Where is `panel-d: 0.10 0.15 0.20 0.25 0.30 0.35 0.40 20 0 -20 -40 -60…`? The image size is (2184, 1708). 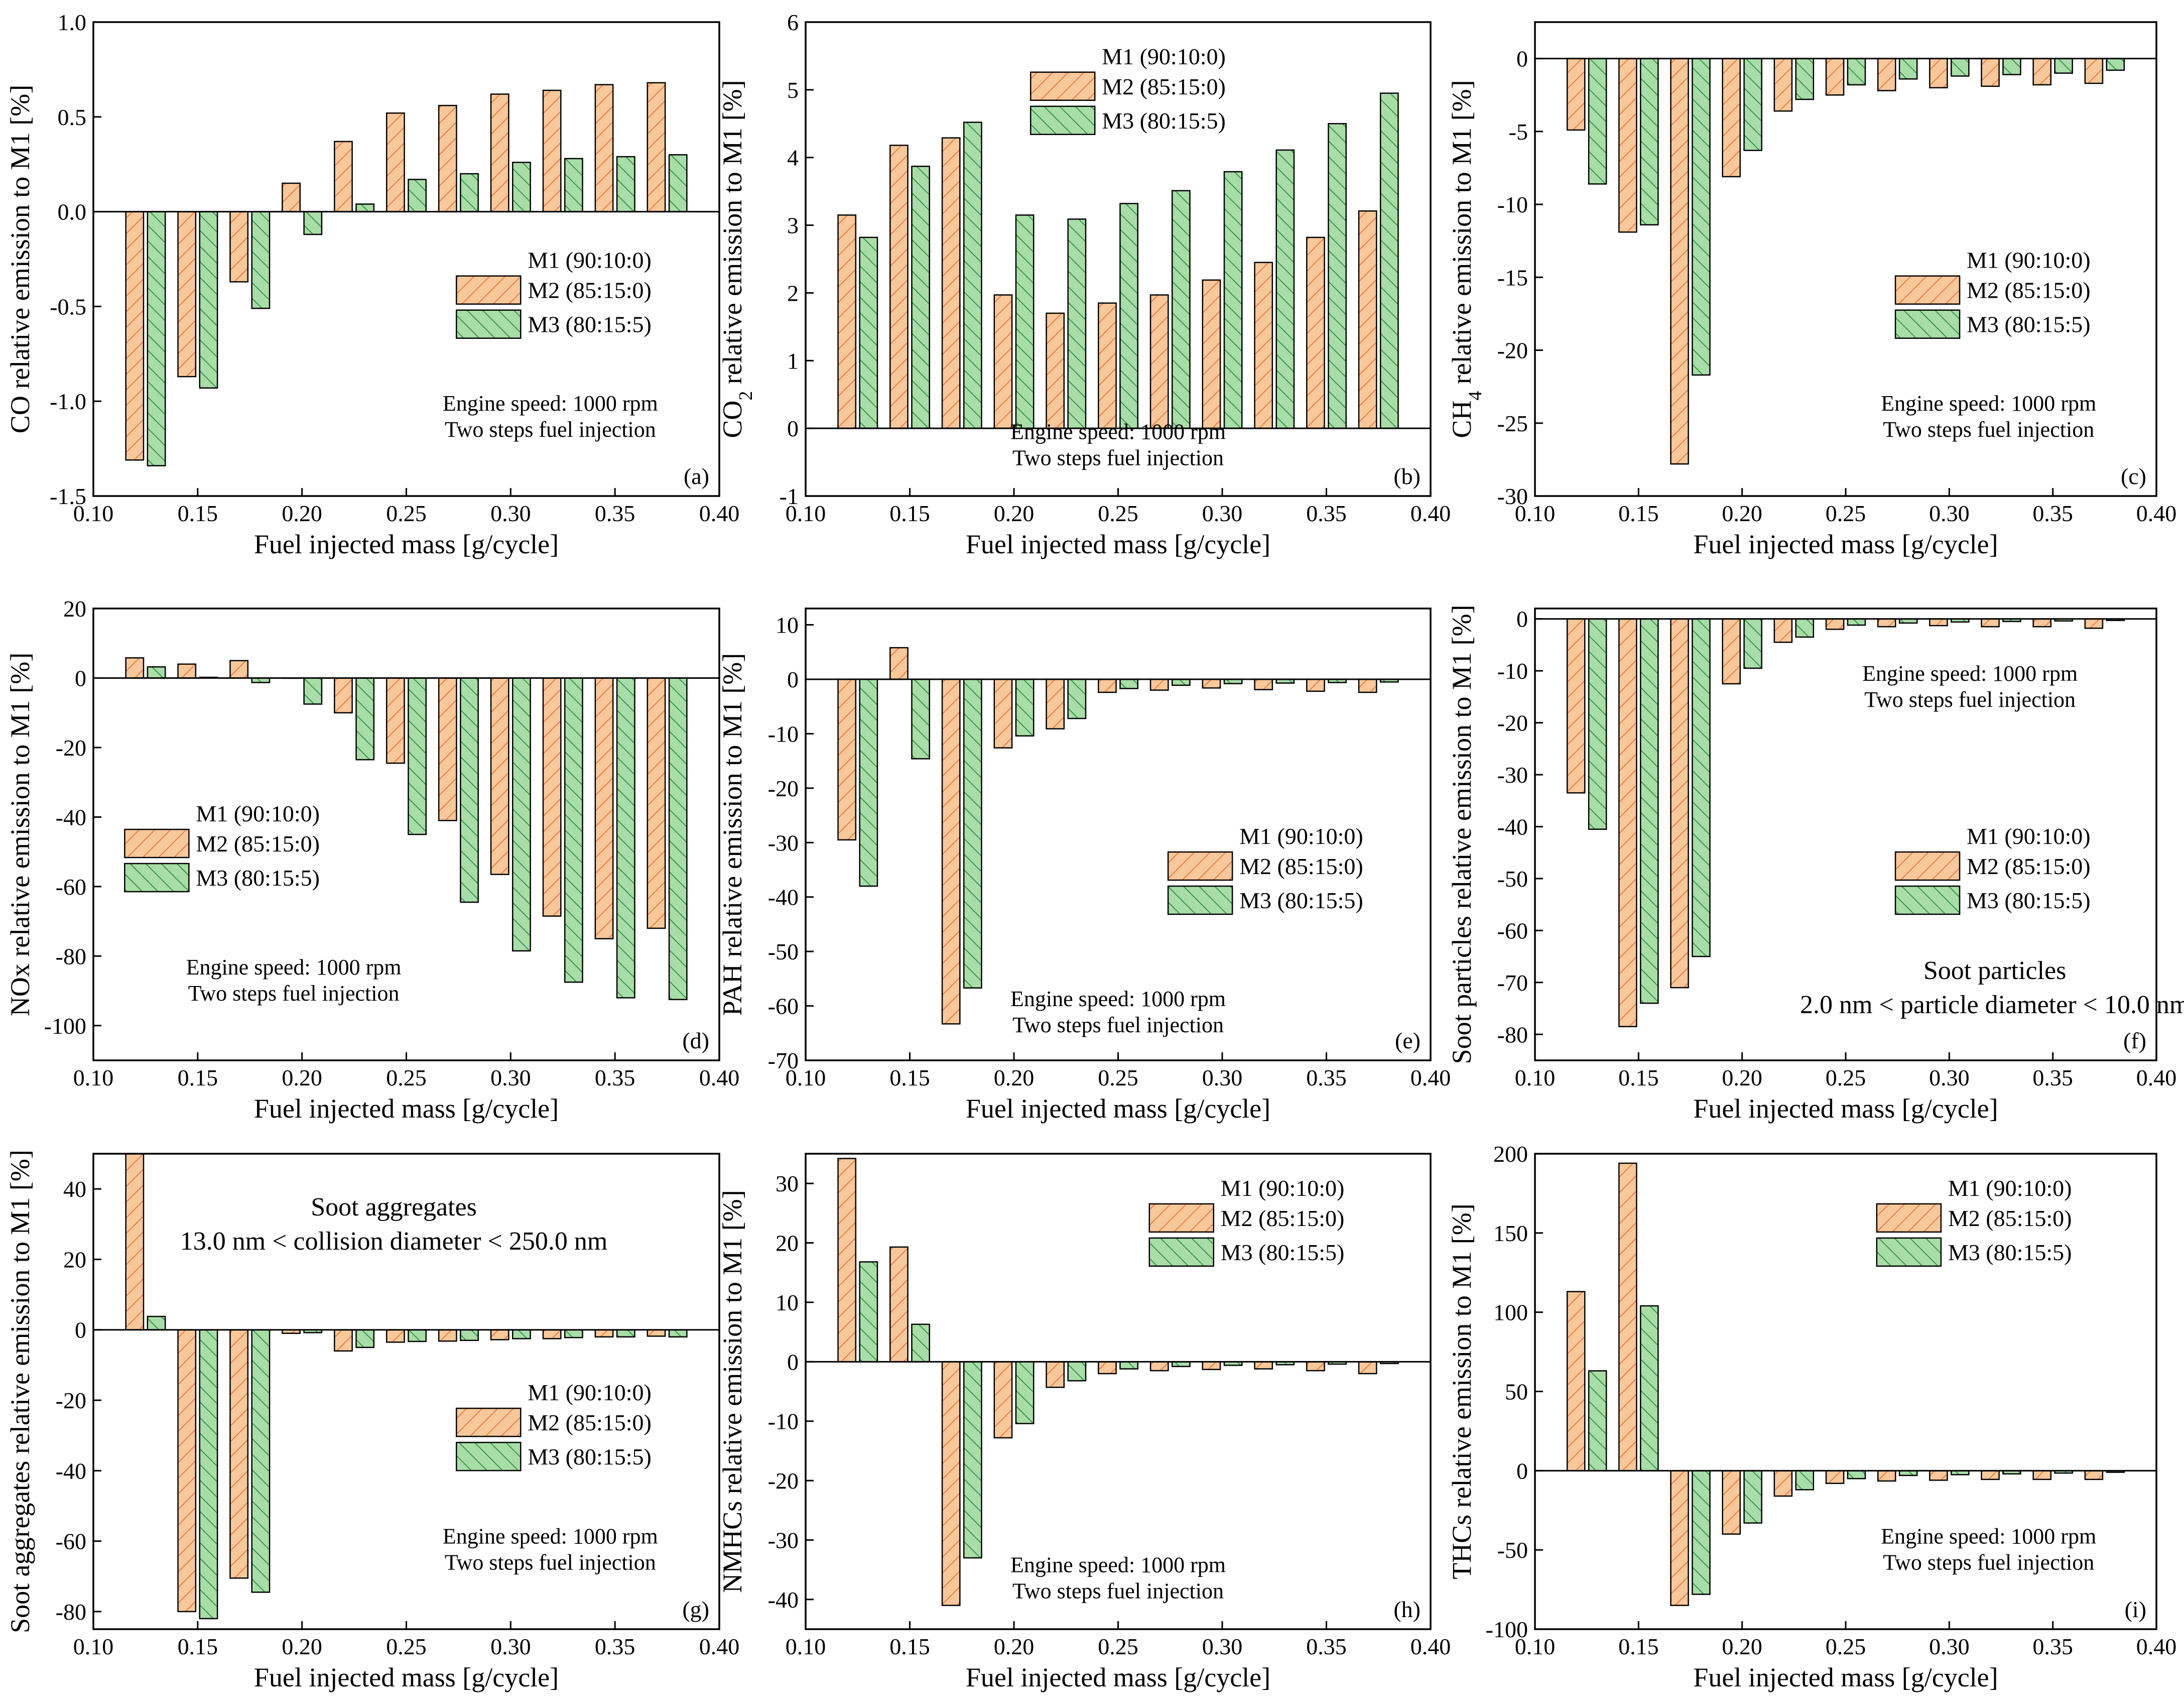 panel-d: 0.10 0.15 0.20 0.25 0.30 0.35 0.40 20 0 -20 -40 -60… is located at coordinates (372, 860).